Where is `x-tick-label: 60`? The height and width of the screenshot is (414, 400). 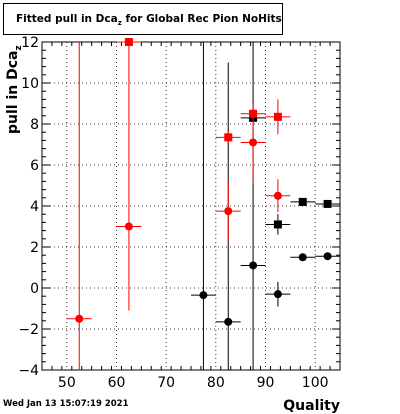
x-tick-label: 60 is located at coordinates (117, 383).